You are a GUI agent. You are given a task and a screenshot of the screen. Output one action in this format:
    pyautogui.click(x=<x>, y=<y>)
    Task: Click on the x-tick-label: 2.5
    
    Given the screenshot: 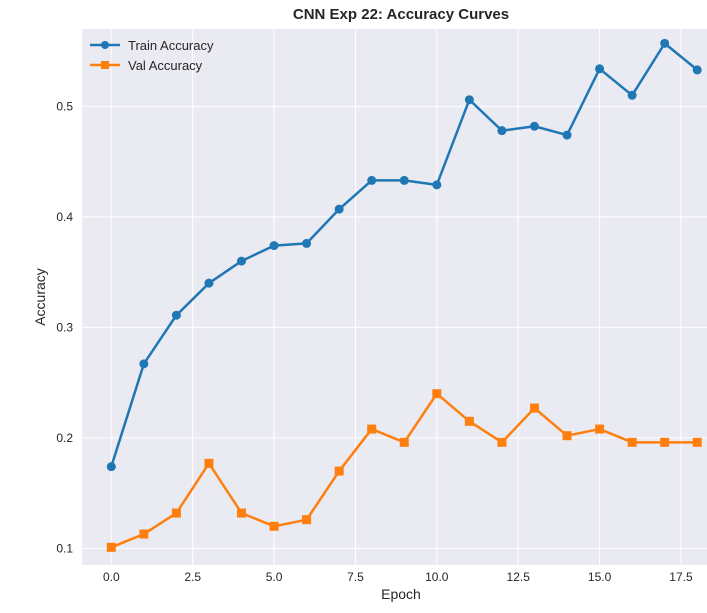 What is the action you would take?
    pyautogui.click(x=192, y=577)
    